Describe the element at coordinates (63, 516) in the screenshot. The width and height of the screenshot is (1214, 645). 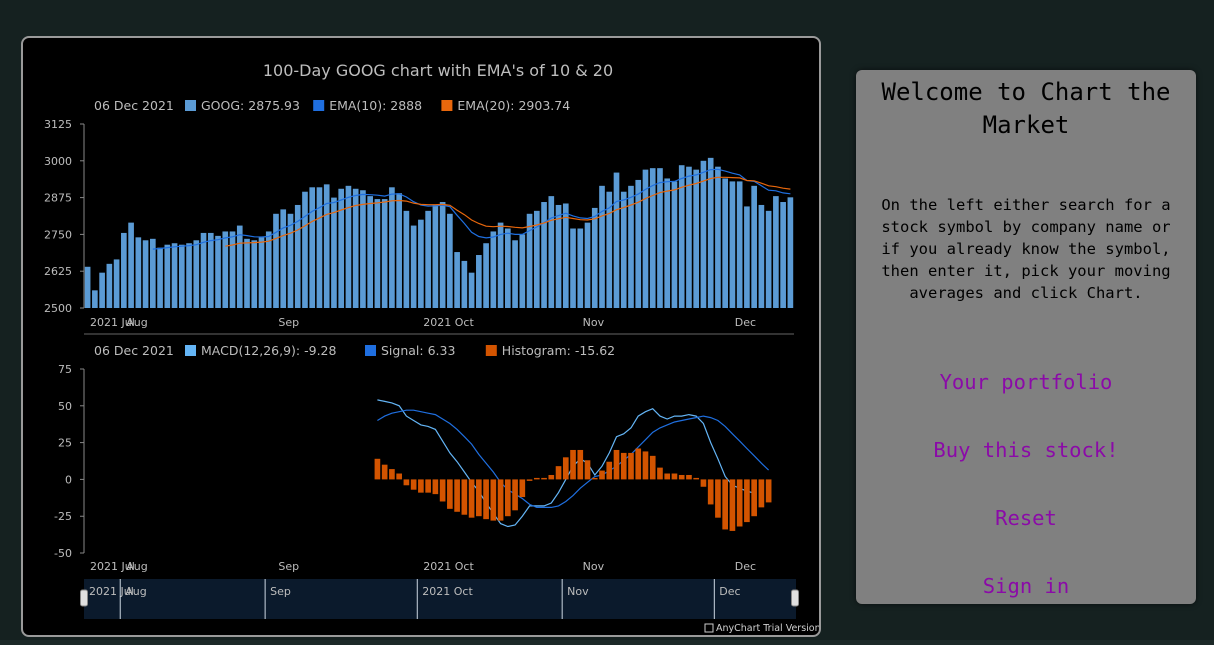
I see `y-tick-label: -25` at that location.